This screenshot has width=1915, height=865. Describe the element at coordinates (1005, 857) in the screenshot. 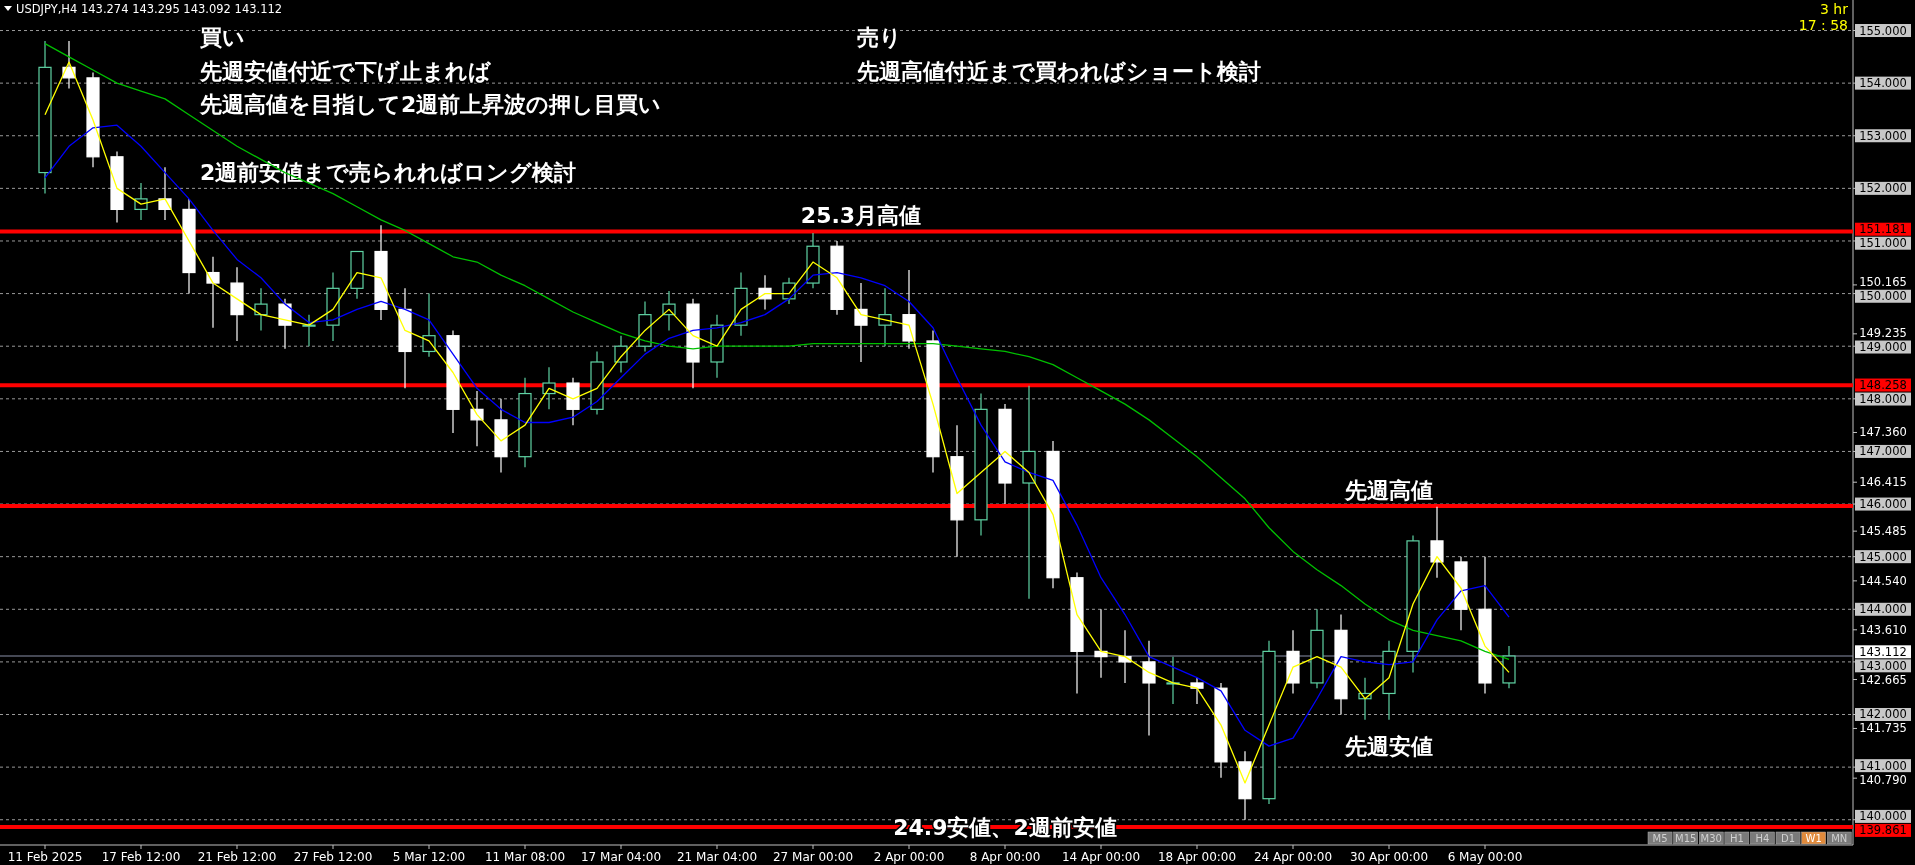

I see `x-tick-label: 8 Apr 00:00` at that location.